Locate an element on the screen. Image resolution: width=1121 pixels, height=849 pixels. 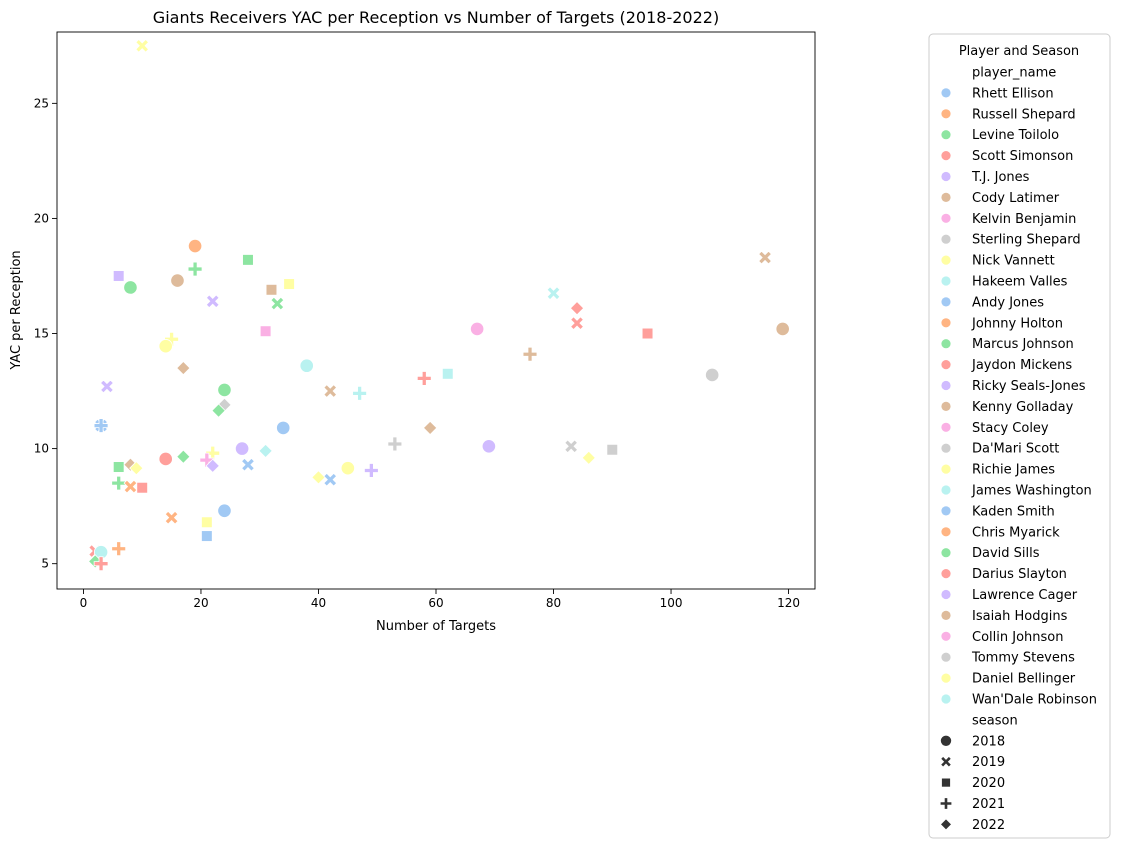
legend-hue-heading: player_name is located at coordinates (1014, 73).